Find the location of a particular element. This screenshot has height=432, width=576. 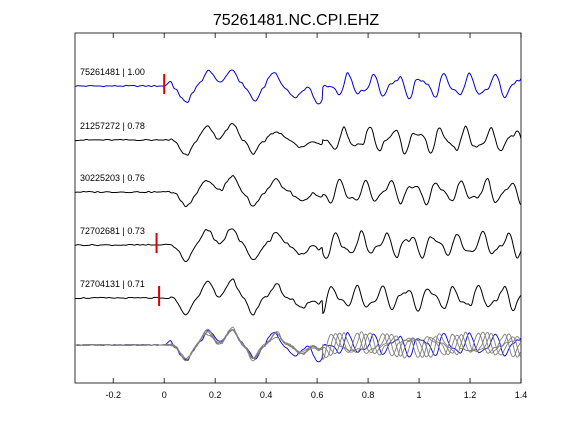

x-tick-label-9: 1.4 is located at coordinates (521, 395).